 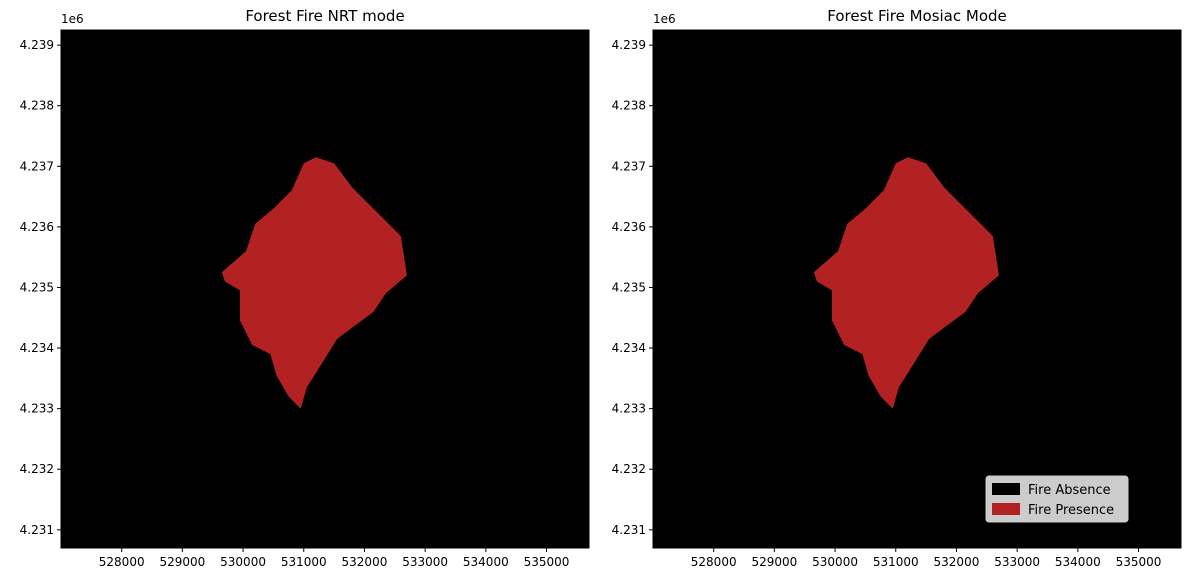 What do you see at coordinates (365, 562) in the screenshot?
I see `x-tick-label-nrt: 532000` at bounding box center [365, 562].